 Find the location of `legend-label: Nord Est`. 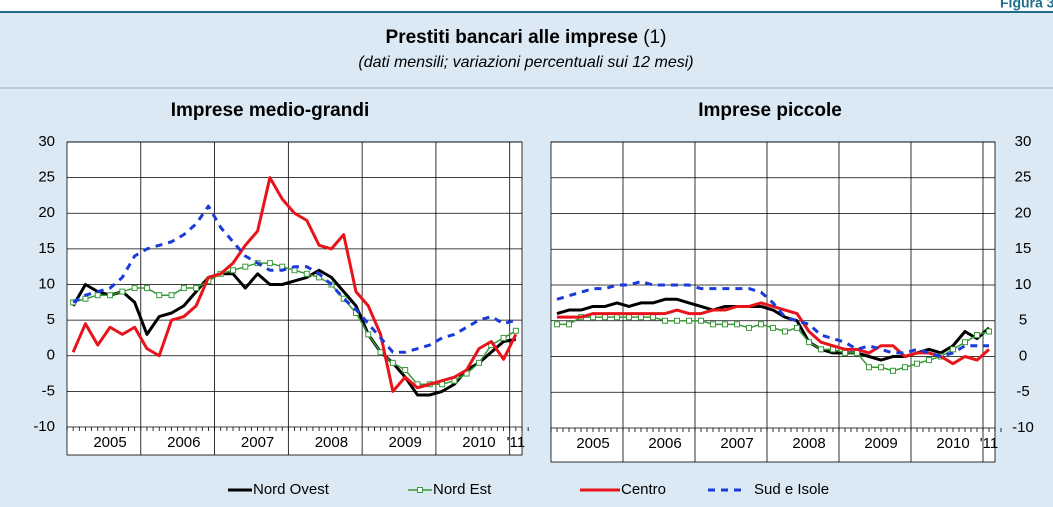

legend-label: Nord Est is located at coordinates (462, 489).